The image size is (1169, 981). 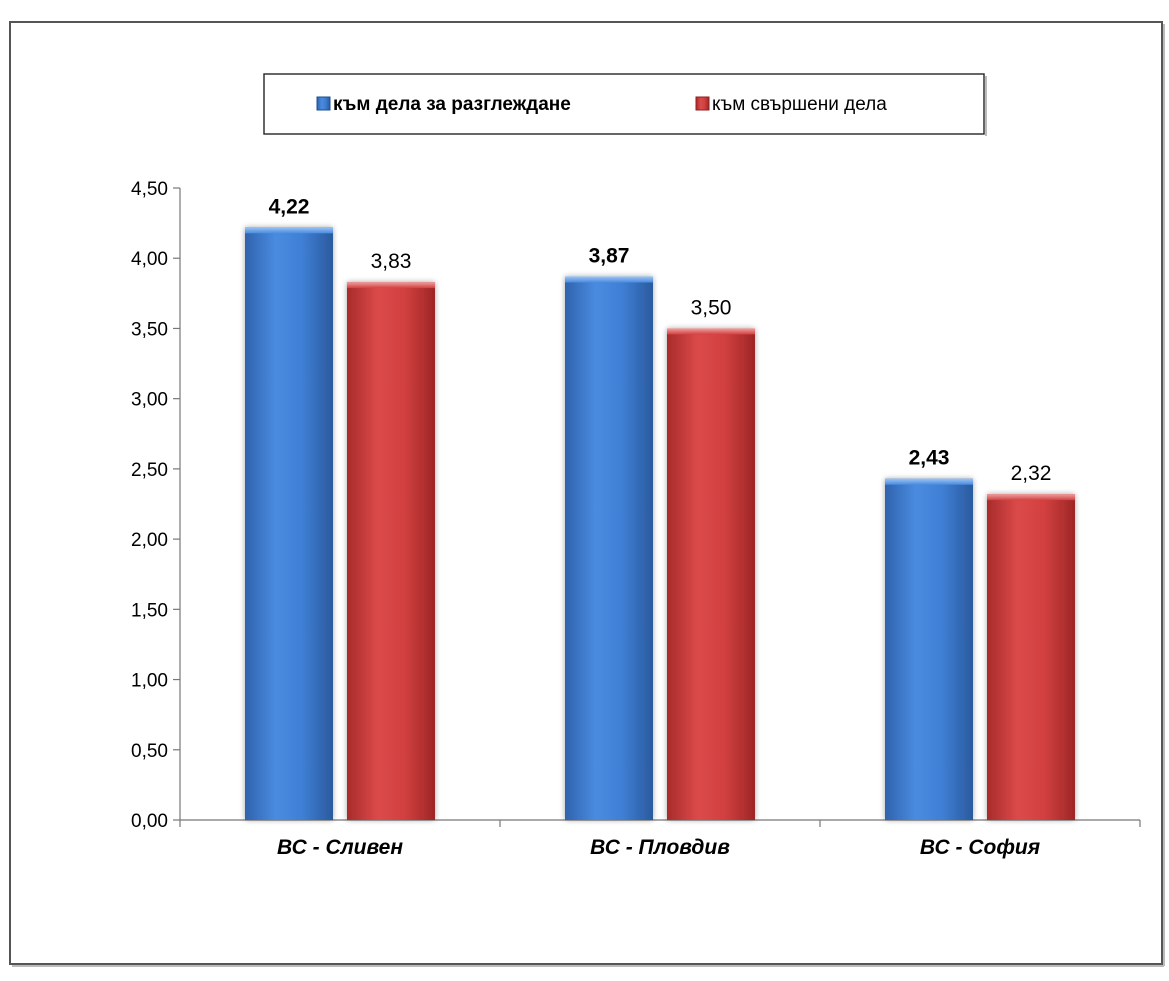 I want to click on y-tick-label: 3,00, so click(x=149, y=400).